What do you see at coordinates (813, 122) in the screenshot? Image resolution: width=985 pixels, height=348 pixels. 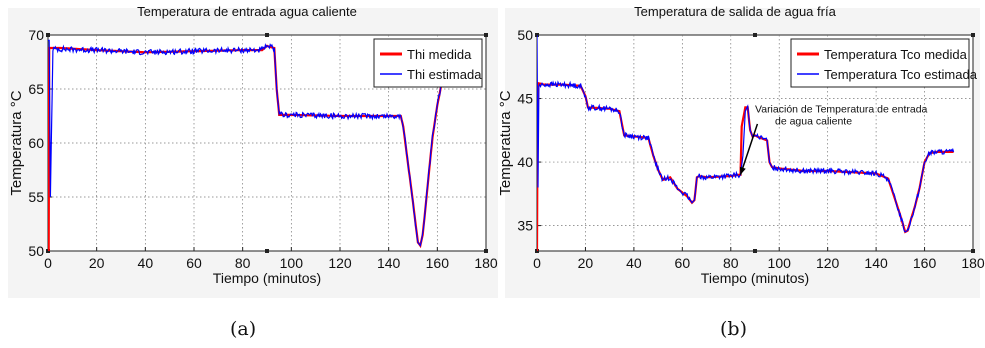 I see `annotation-text-line2: de agua caliente` at bounding box center [813, 122].